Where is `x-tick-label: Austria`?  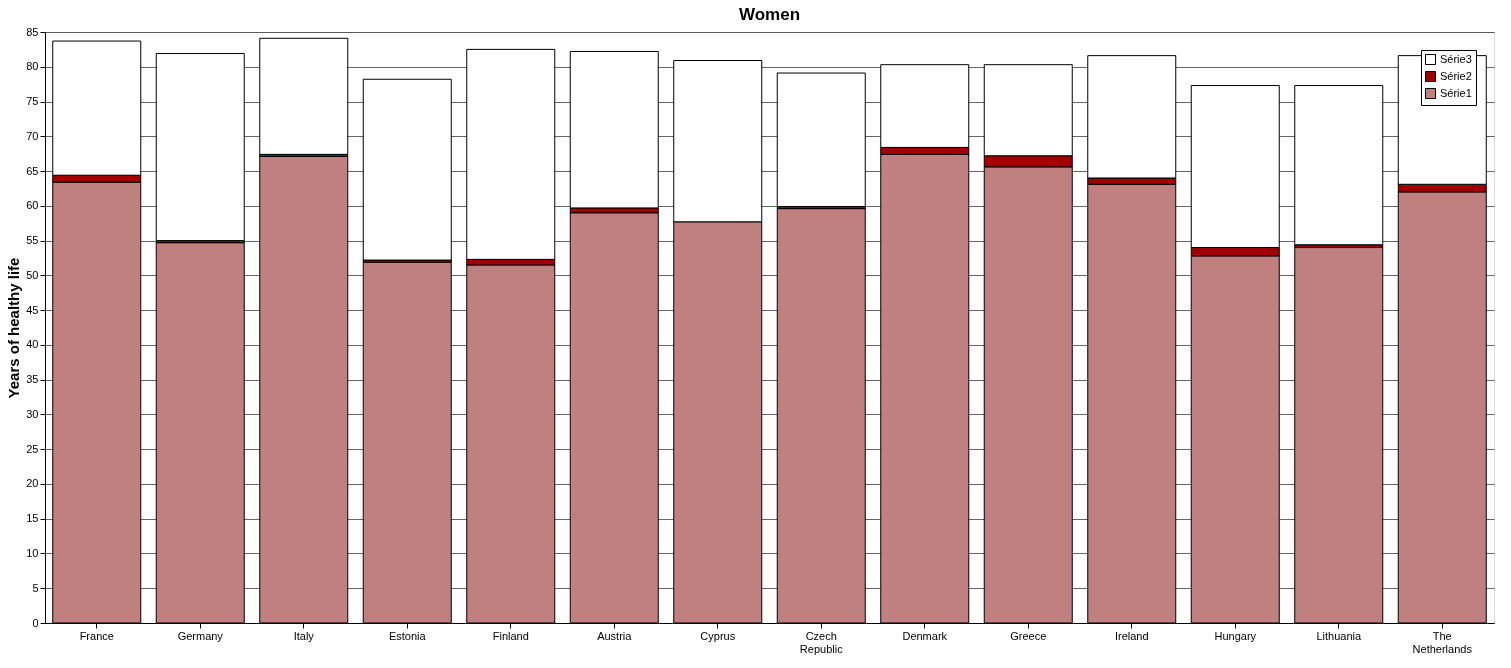
x-tick-label: Austria is located at coordinates (615, 635).